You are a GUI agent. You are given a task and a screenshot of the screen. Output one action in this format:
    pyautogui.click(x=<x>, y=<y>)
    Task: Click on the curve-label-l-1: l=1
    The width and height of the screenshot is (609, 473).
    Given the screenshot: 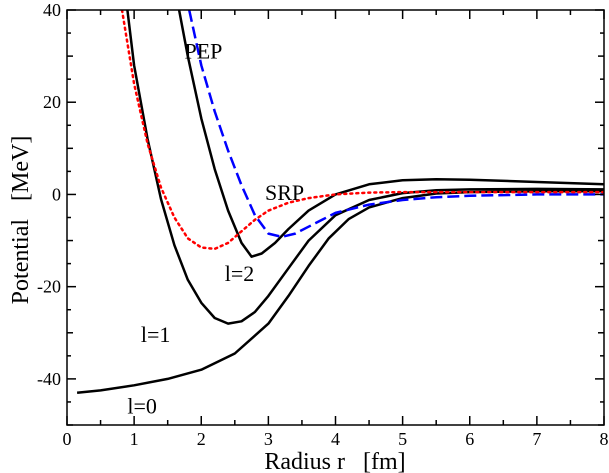 What is the action you would take?
    pyautogui.click(x=156, y=334)
    